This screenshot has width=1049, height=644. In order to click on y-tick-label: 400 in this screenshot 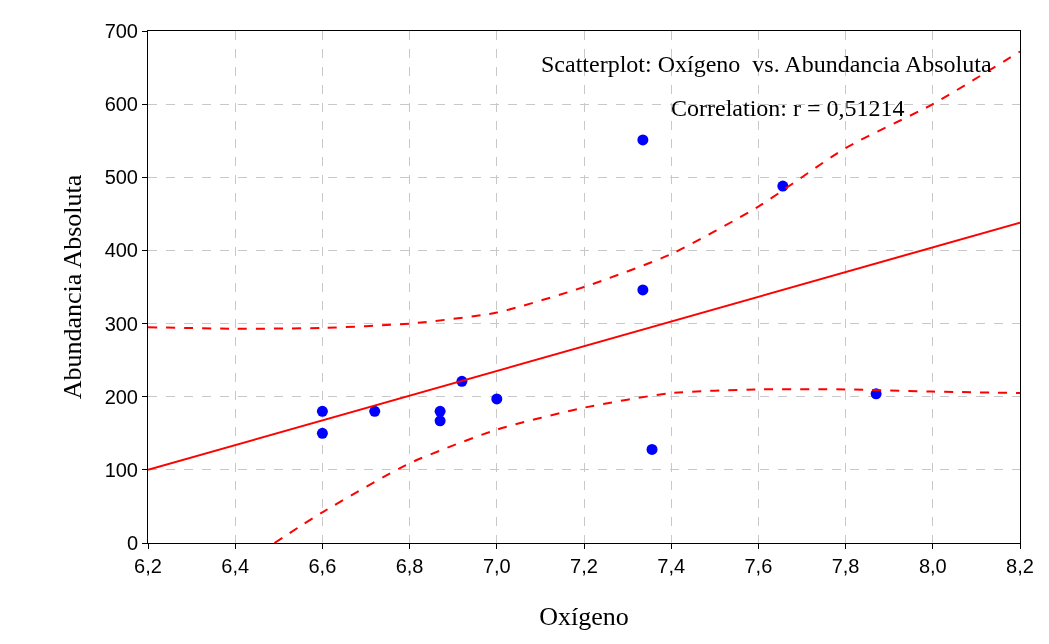, I will do `click(121, 250)`.